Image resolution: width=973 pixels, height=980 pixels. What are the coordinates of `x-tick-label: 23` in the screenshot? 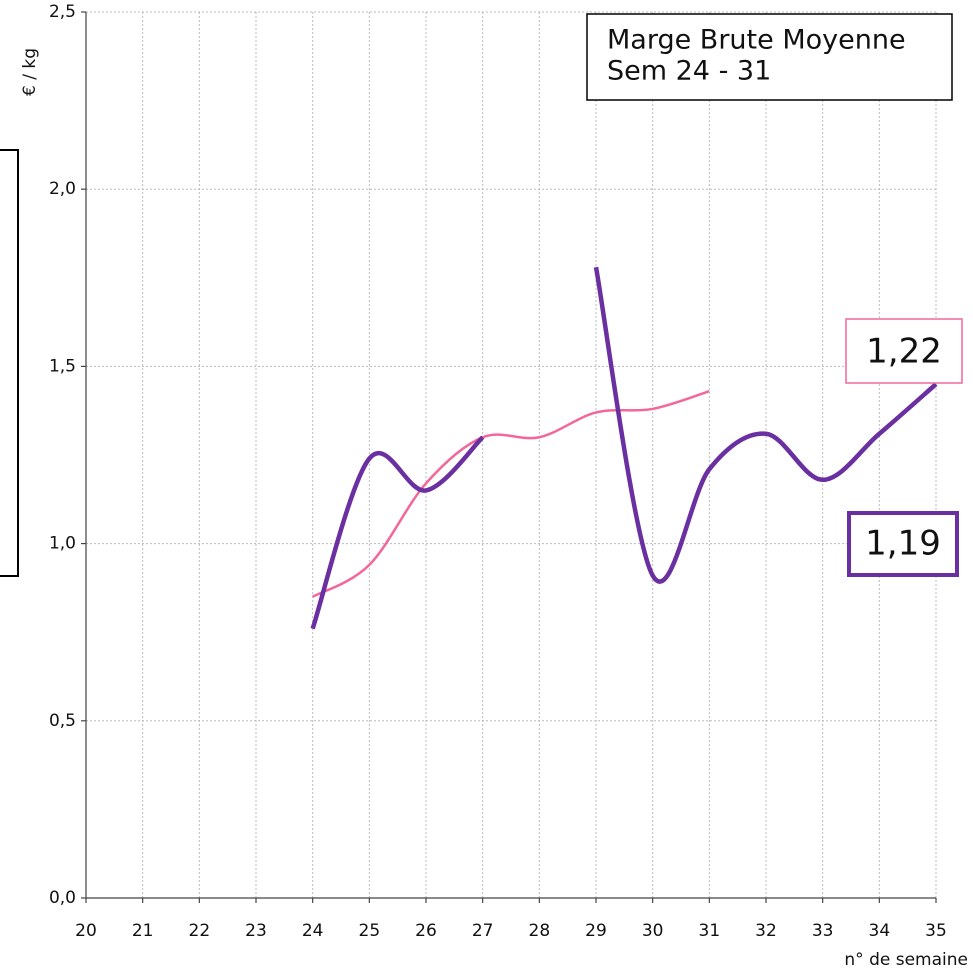 It's located at (256, 931).